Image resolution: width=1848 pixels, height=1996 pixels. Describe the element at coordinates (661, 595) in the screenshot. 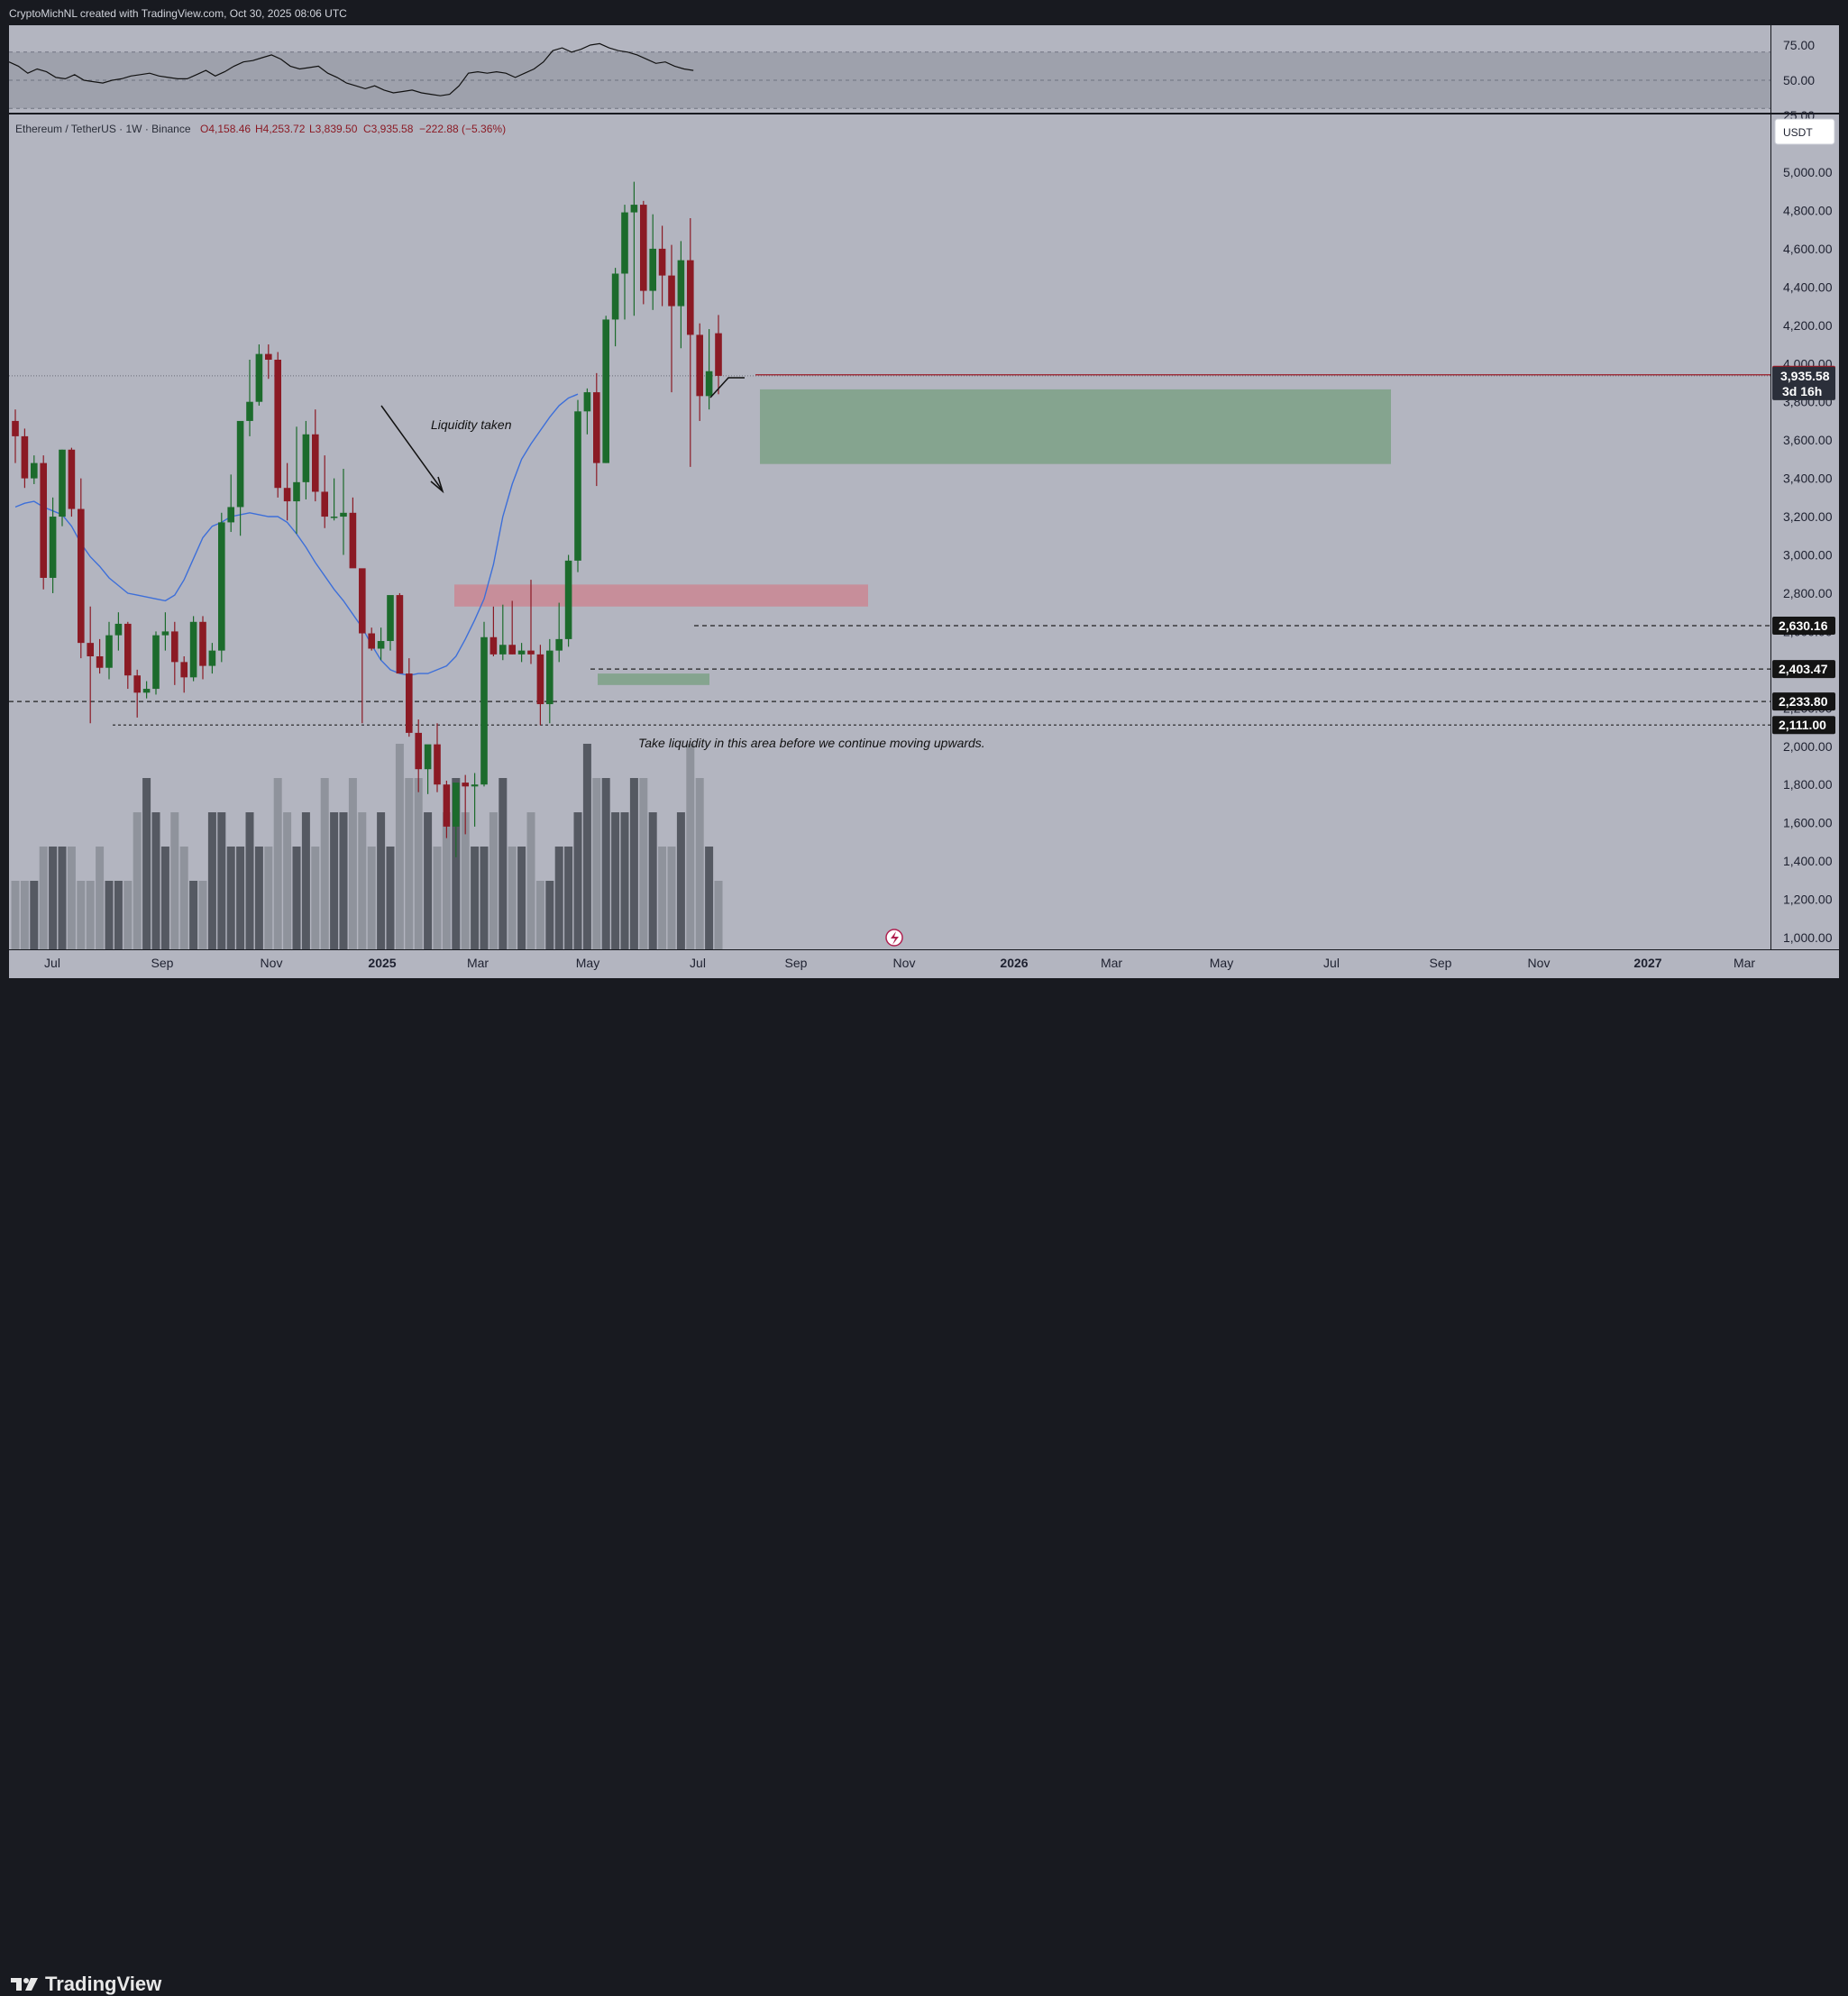

I see `supply-zone` at that location.